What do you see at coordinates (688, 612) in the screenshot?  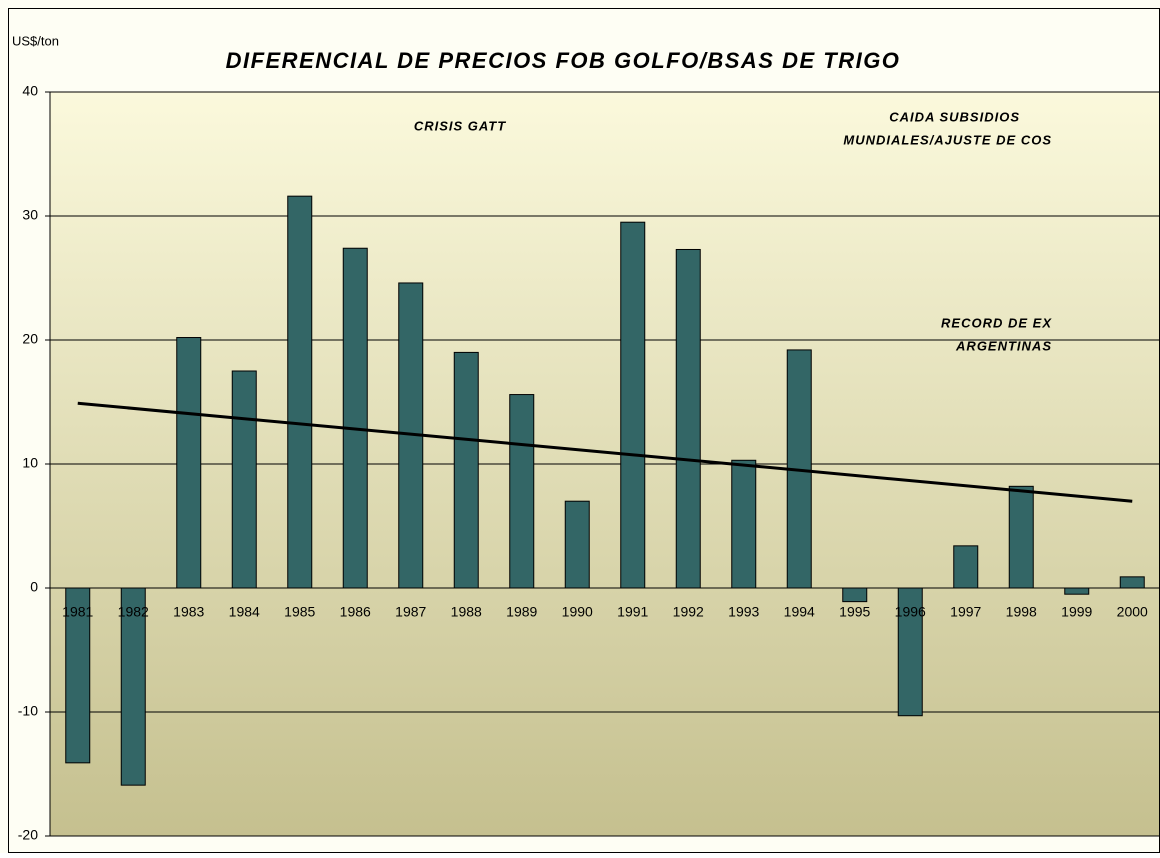 I see `x-tick-label: 1992` at bounding box center [688, 612].